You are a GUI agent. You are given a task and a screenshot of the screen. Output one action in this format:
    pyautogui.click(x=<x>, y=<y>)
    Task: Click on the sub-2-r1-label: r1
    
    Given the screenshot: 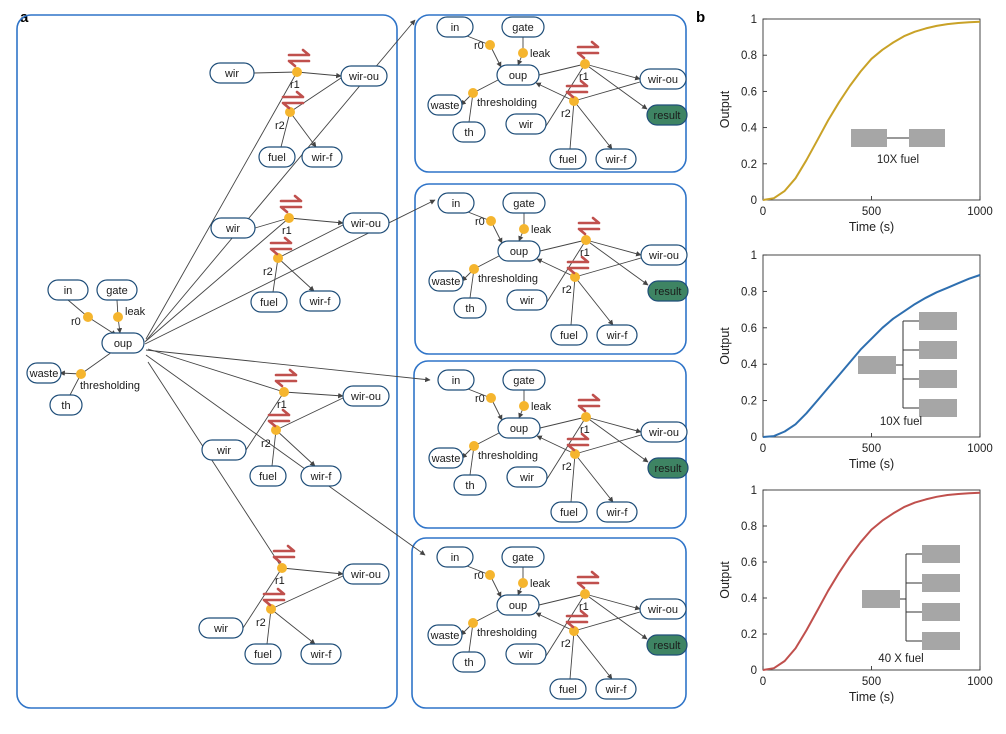 What is the action you would take?
    pyautogui.click(x=585, y=253)
    